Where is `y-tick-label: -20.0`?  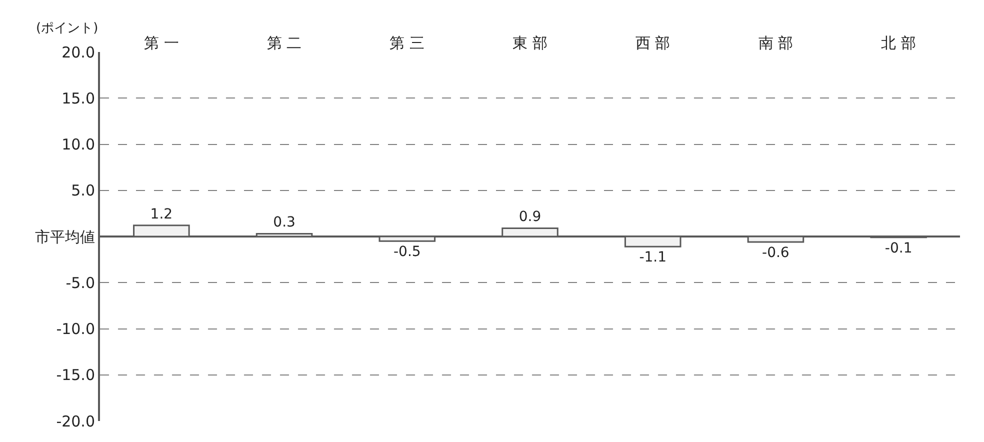
y-tick-label: -20.0 is located at coordinates (75, 421).